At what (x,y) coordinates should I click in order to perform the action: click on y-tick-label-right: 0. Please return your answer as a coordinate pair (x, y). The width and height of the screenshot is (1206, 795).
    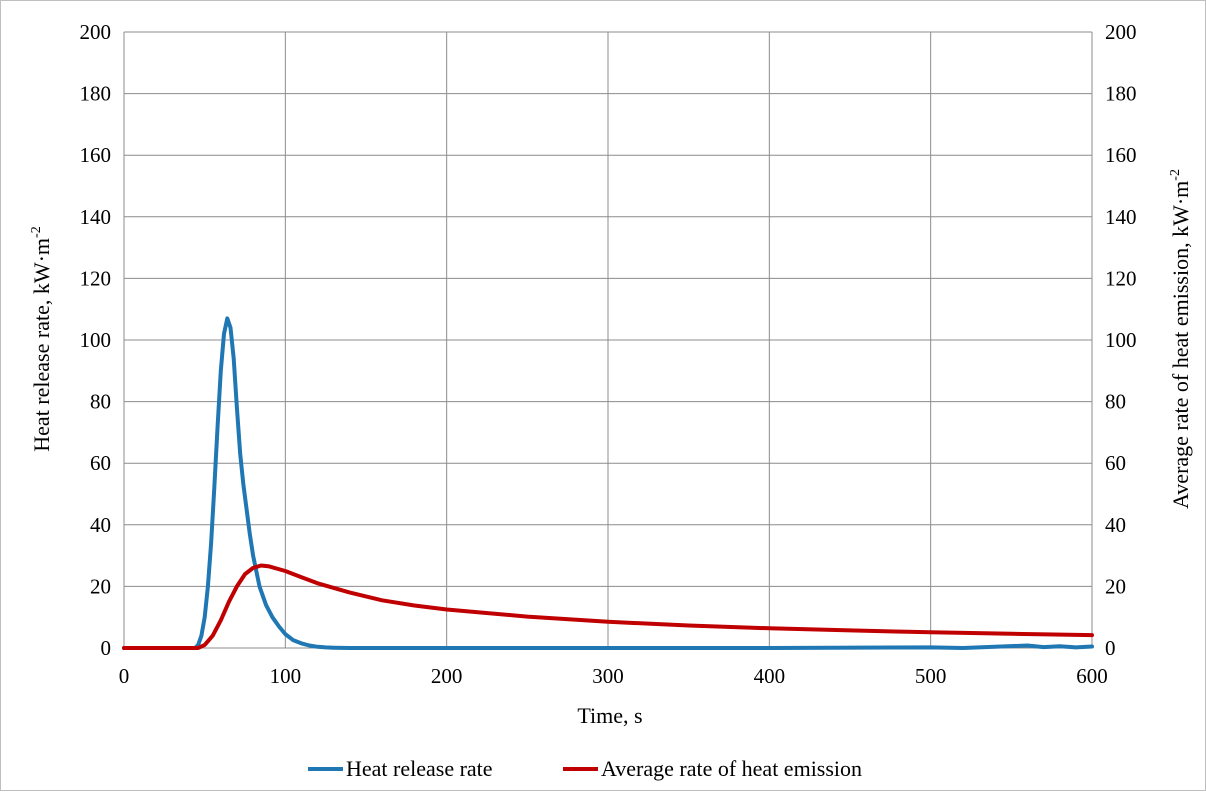
    Looking at the image, I should click on (1110, 648).